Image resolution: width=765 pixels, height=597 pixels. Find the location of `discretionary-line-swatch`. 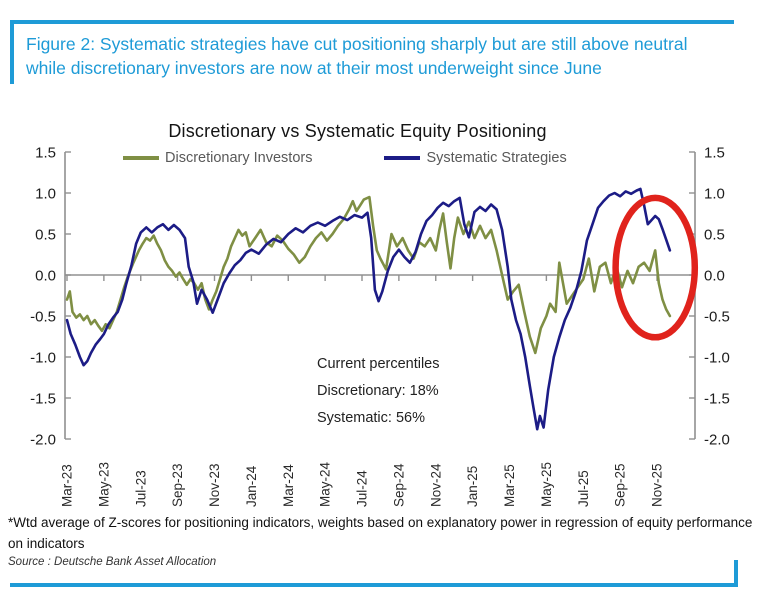

discretionary-line-swatch is located at coordinates (141, 158).